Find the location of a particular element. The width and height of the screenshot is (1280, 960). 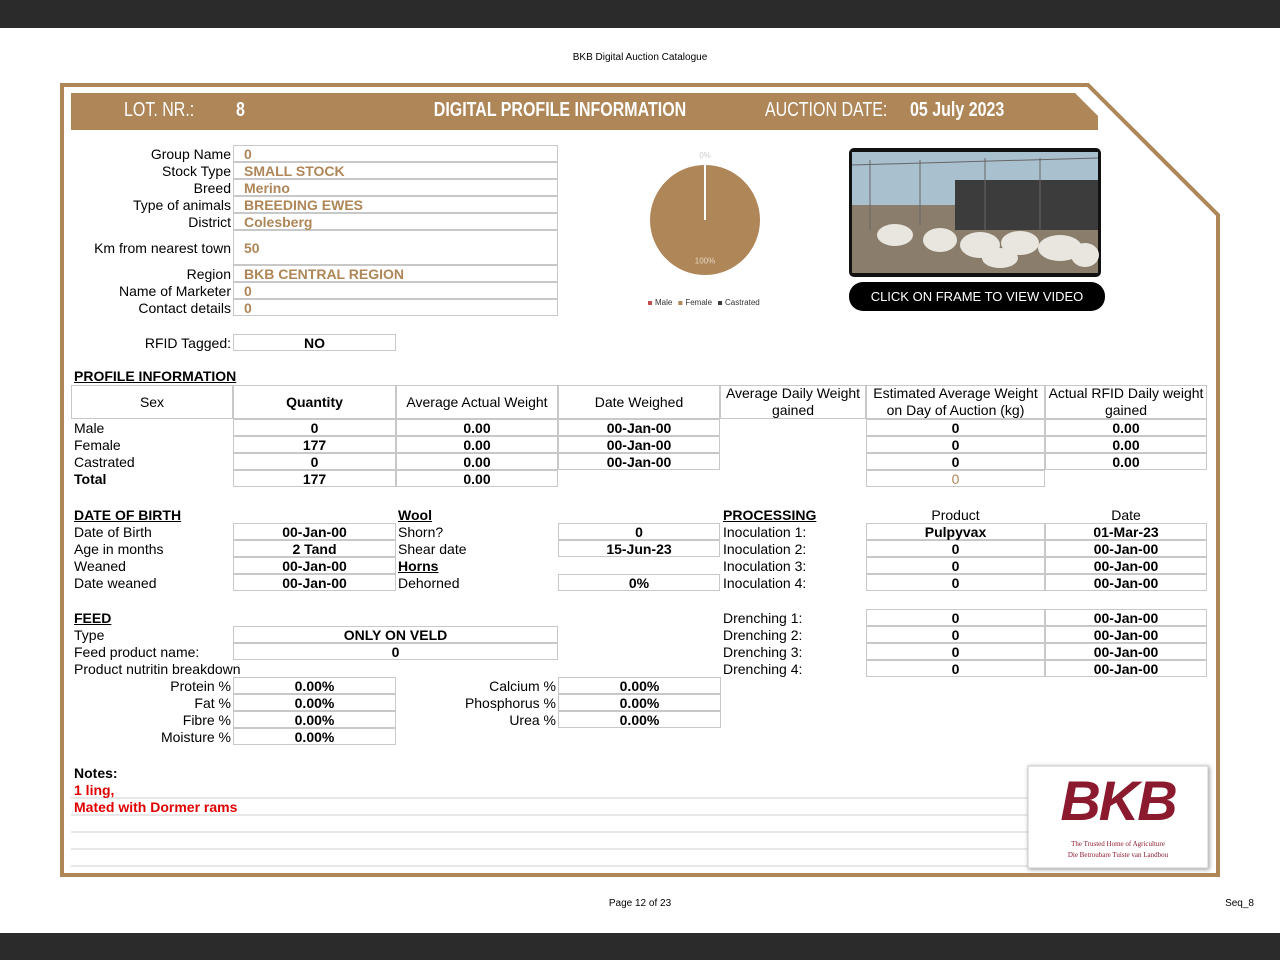

row-label: Total is located at coordinates (90, 478).